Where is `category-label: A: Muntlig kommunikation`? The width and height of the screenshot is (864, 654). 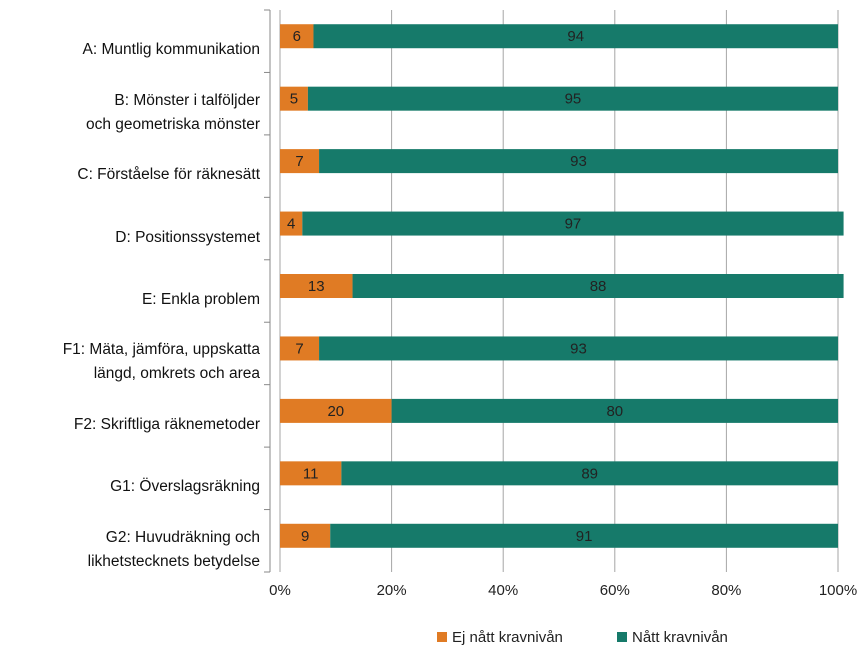 category-label: A: Muntlig kommunikation is located at coordinates (171, 50).